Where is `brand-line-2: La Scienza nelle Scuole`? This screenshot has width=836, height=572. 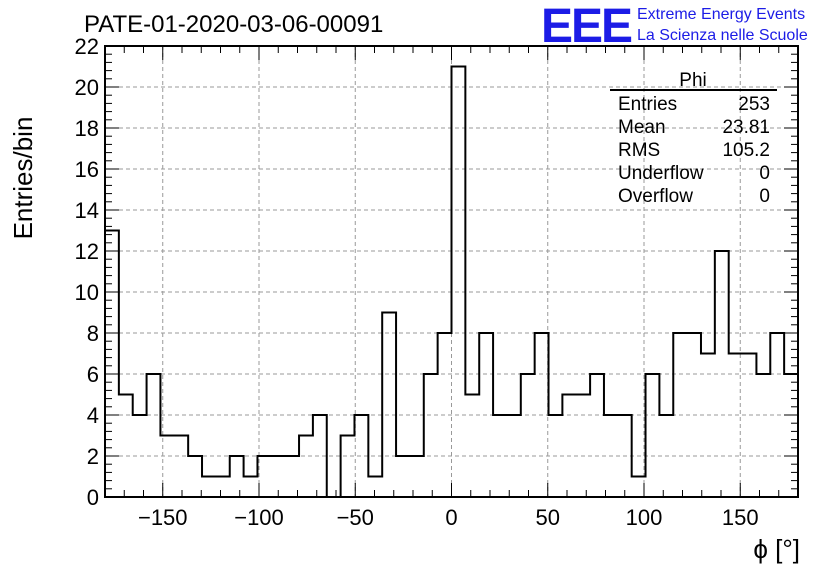 brand-line-2: La Scienza nelle Scuole is located at coordinates (722, 35).